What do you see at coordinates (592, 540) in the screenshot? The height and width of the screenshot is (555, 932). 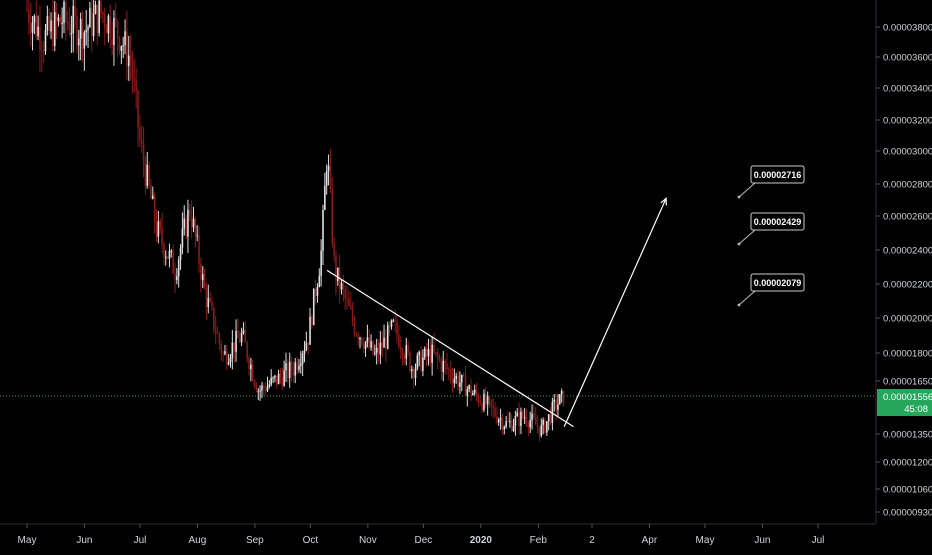 I see `x-tick-label: 2` at bounding box center [592, 540].